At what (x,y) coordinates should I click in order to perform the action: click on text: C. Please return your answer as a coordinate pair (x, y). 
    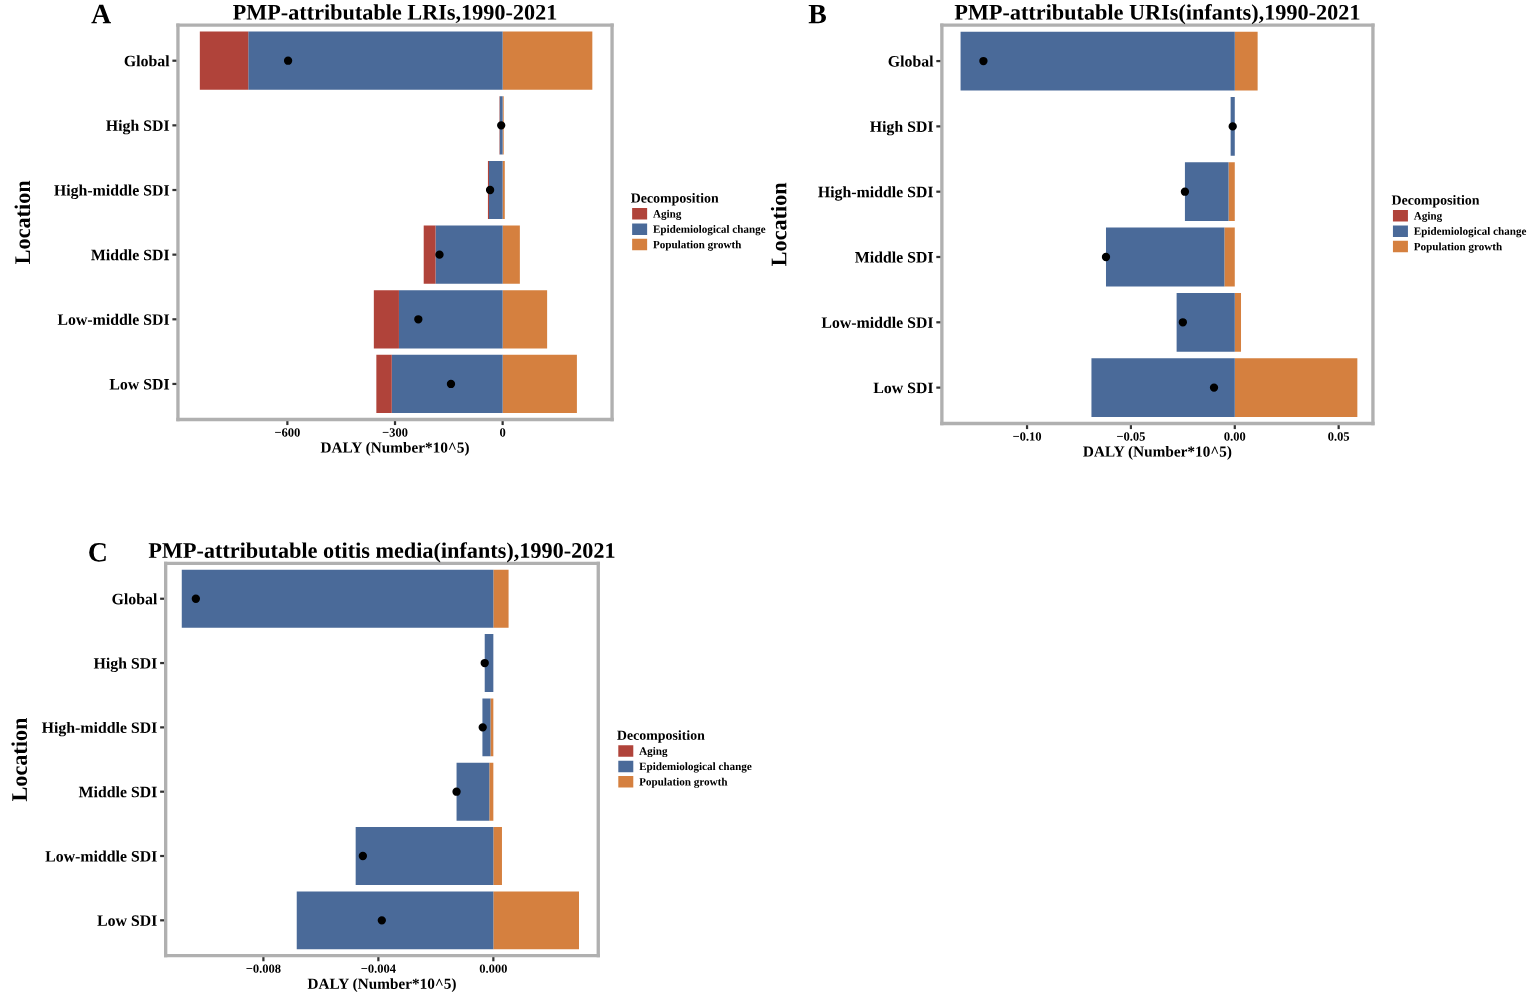
    Looking at the image, I should click on (97, 552).